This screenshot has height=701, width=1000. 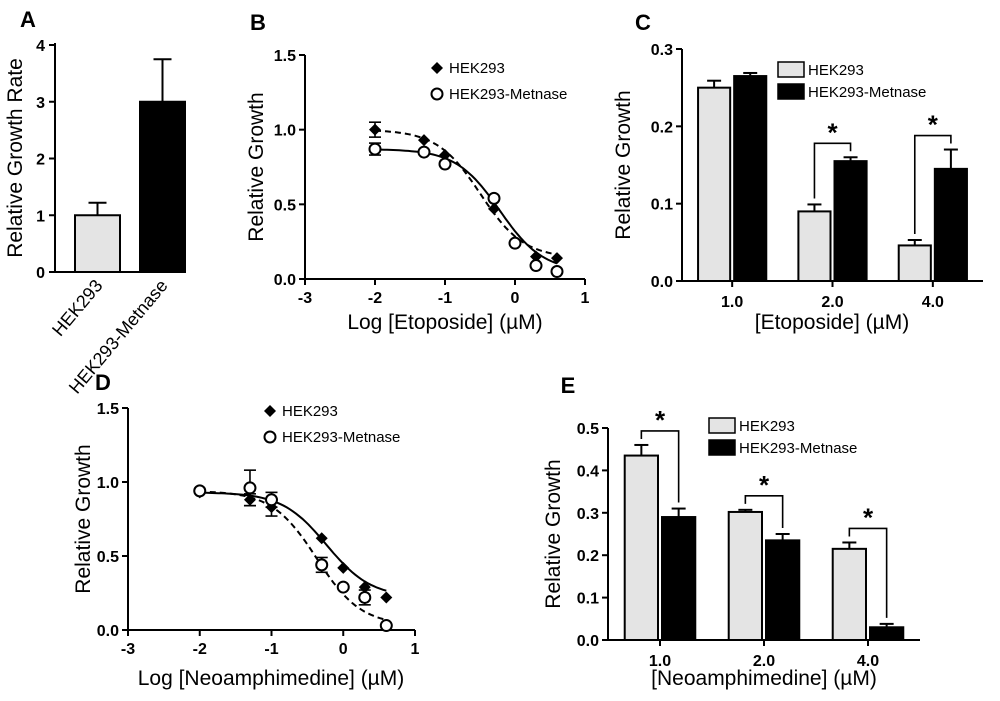 What do you see at coordinates (28, 19) in the screenshot?
I see `panel-label-A: A` at bounding box center [28, 19].